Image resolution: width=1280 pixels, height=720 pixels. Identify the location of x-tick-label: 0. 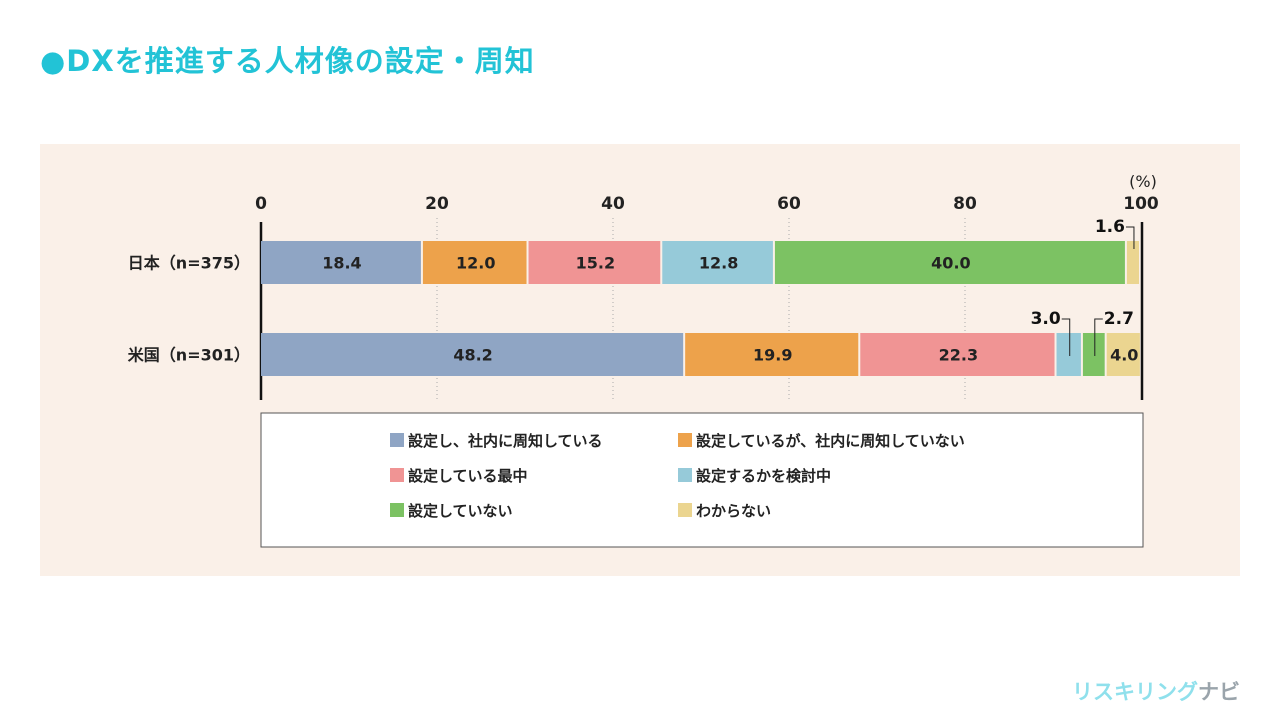
(261, 204).